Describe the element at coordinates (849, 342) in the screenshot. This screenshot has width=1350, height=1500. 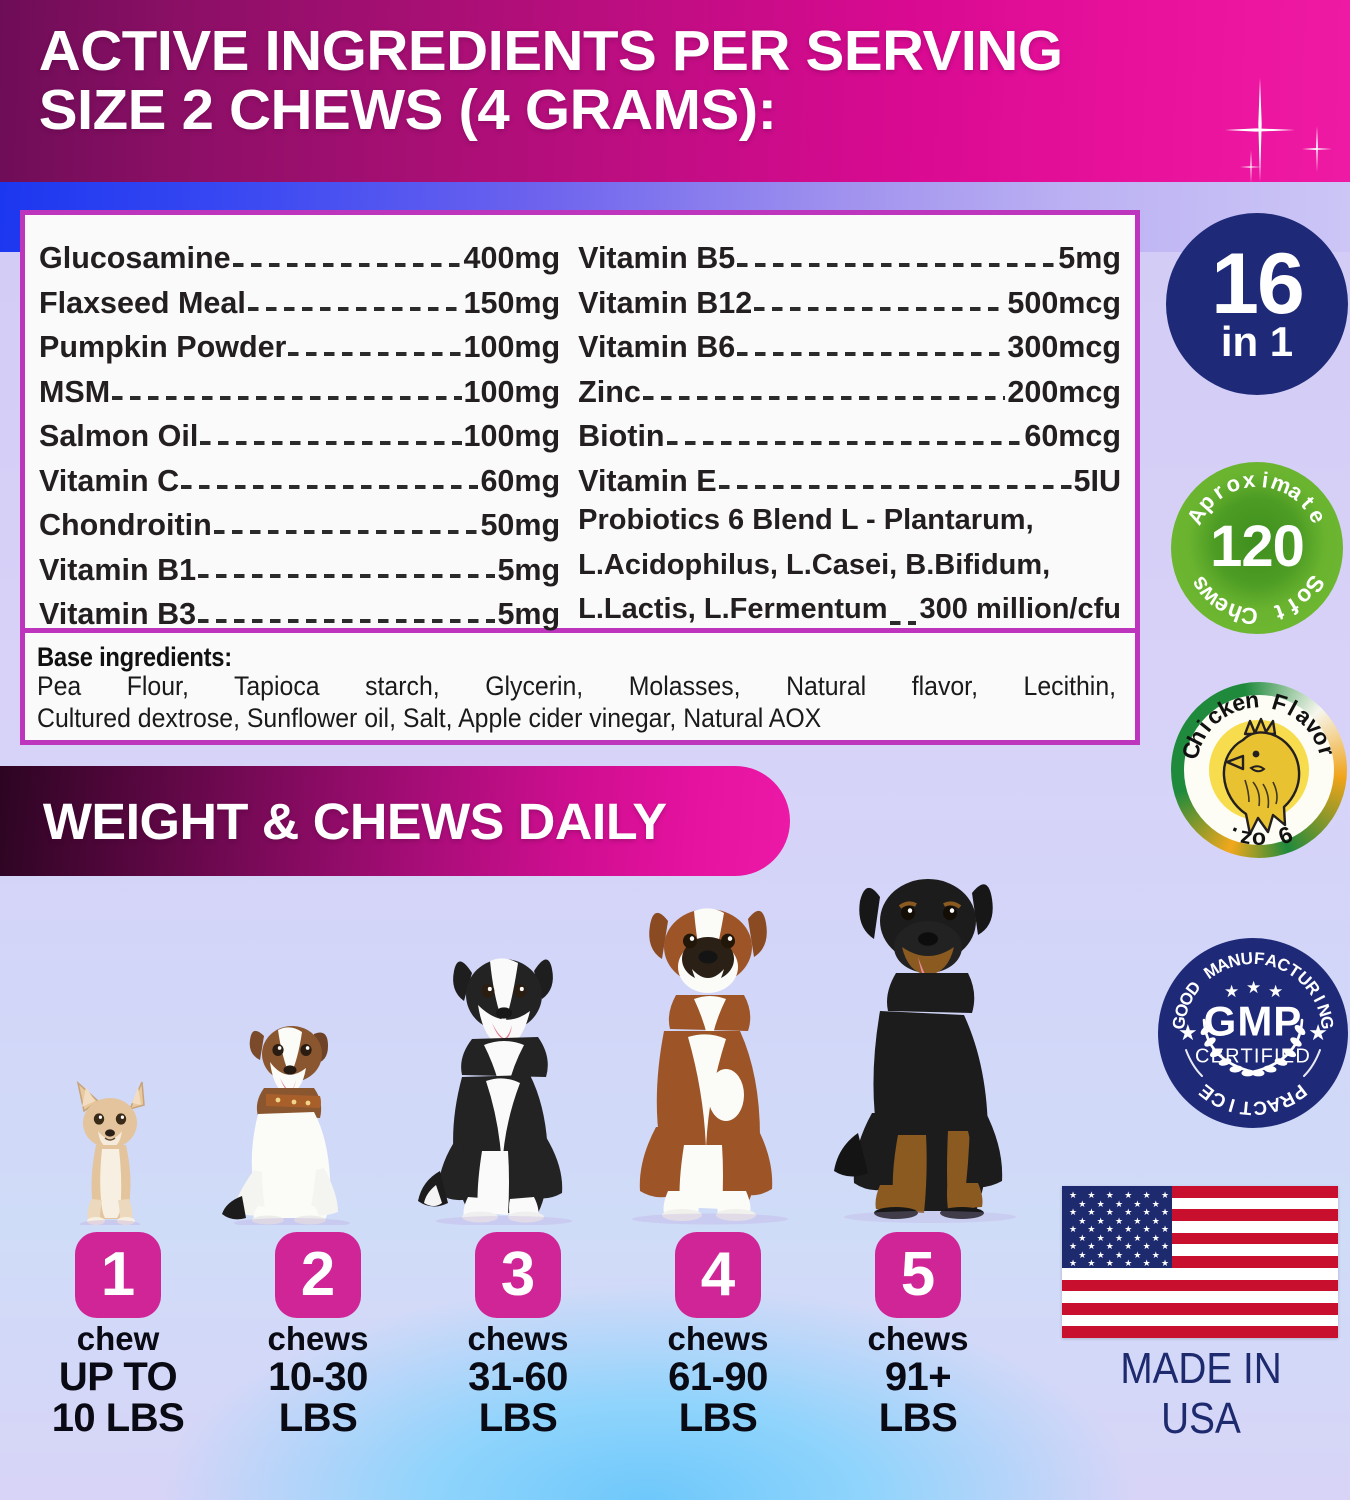
I see `ingredient-row: Vitamin B6 300mcg` at that location.